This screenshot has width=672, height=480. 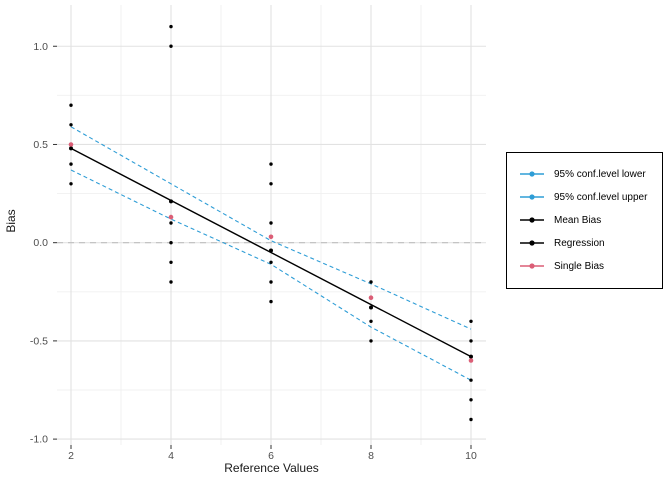 What do you see at coordinates (40, 145) in the screenshot?
I see `y-tick-label: 0.5` at bounding box center [40, 145].